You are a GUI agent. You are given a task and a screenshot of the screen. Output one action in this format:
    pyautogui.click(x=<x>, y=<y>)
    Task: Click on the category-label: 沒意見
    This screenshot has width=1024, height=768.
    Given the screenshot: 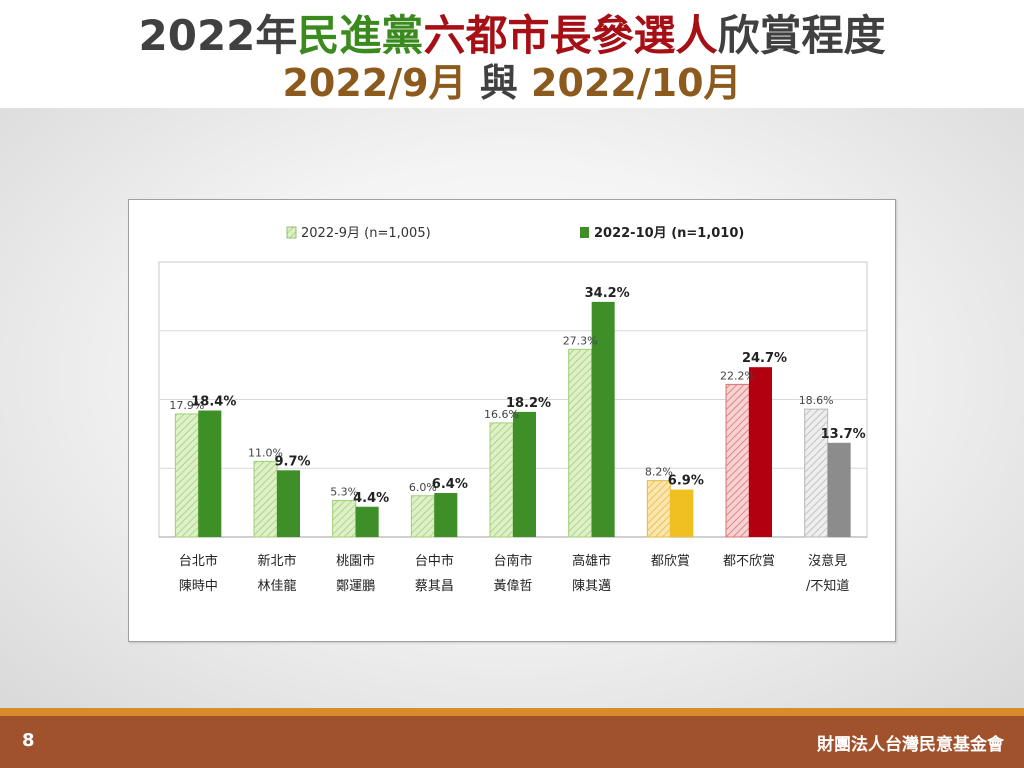 What is the action you would take?
    pyautogui.click(x=827, y=561)
    